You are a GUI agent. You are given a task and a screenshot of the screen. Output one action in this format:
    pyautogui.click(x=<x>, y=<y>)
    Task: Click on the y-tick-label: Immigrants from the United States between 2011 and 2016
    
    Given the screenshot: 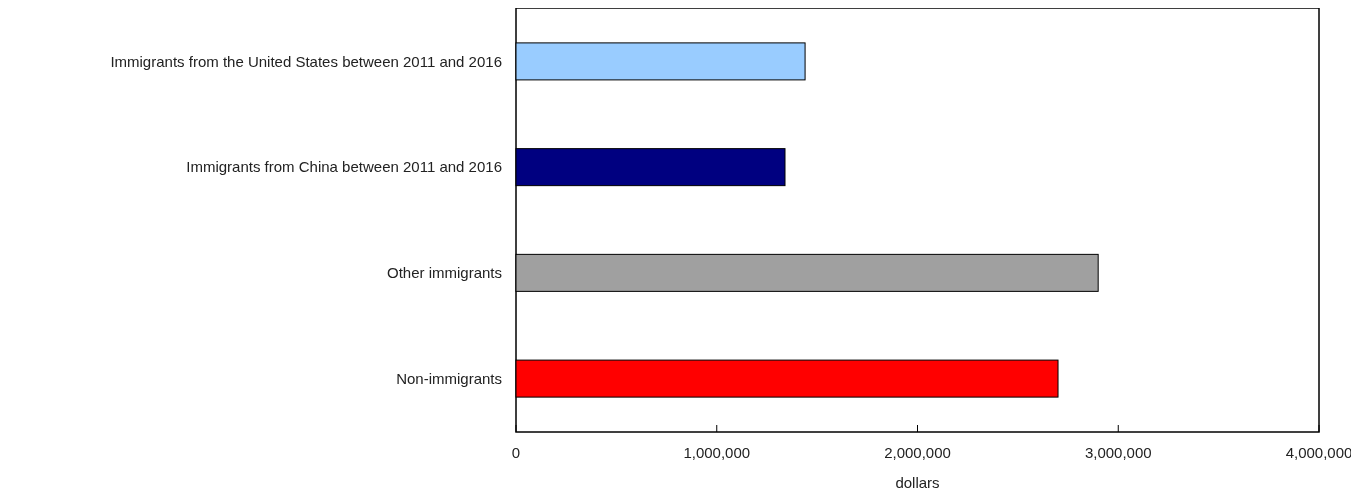 What is the action you would take?
    pyautogui.click(x=306, y=61)
    